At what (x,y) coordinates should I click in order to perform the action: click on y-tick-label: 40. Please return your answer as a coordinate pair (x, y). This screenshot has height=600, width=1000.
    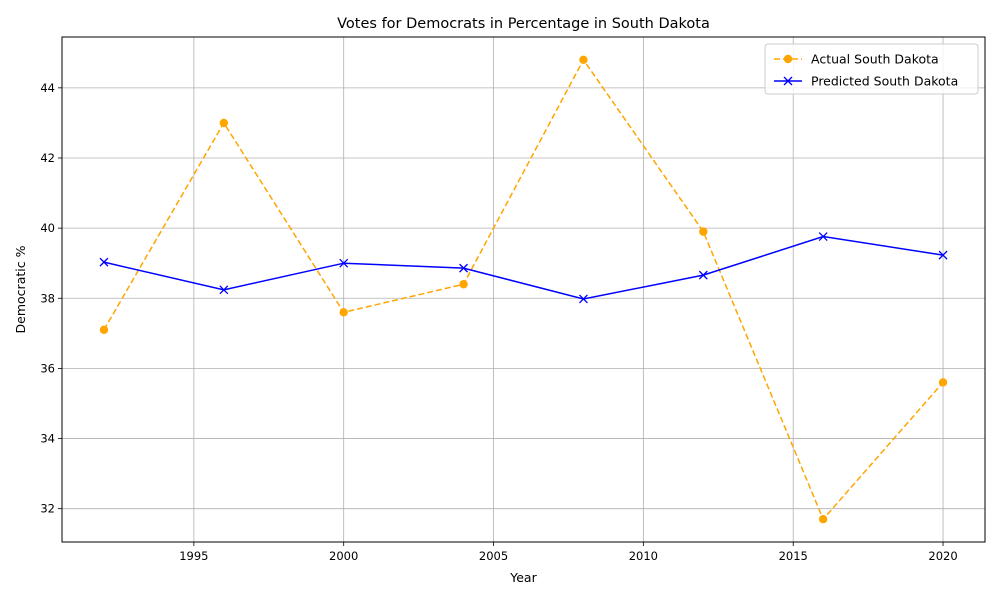
    Looking at the image, I should click on (47, 228).